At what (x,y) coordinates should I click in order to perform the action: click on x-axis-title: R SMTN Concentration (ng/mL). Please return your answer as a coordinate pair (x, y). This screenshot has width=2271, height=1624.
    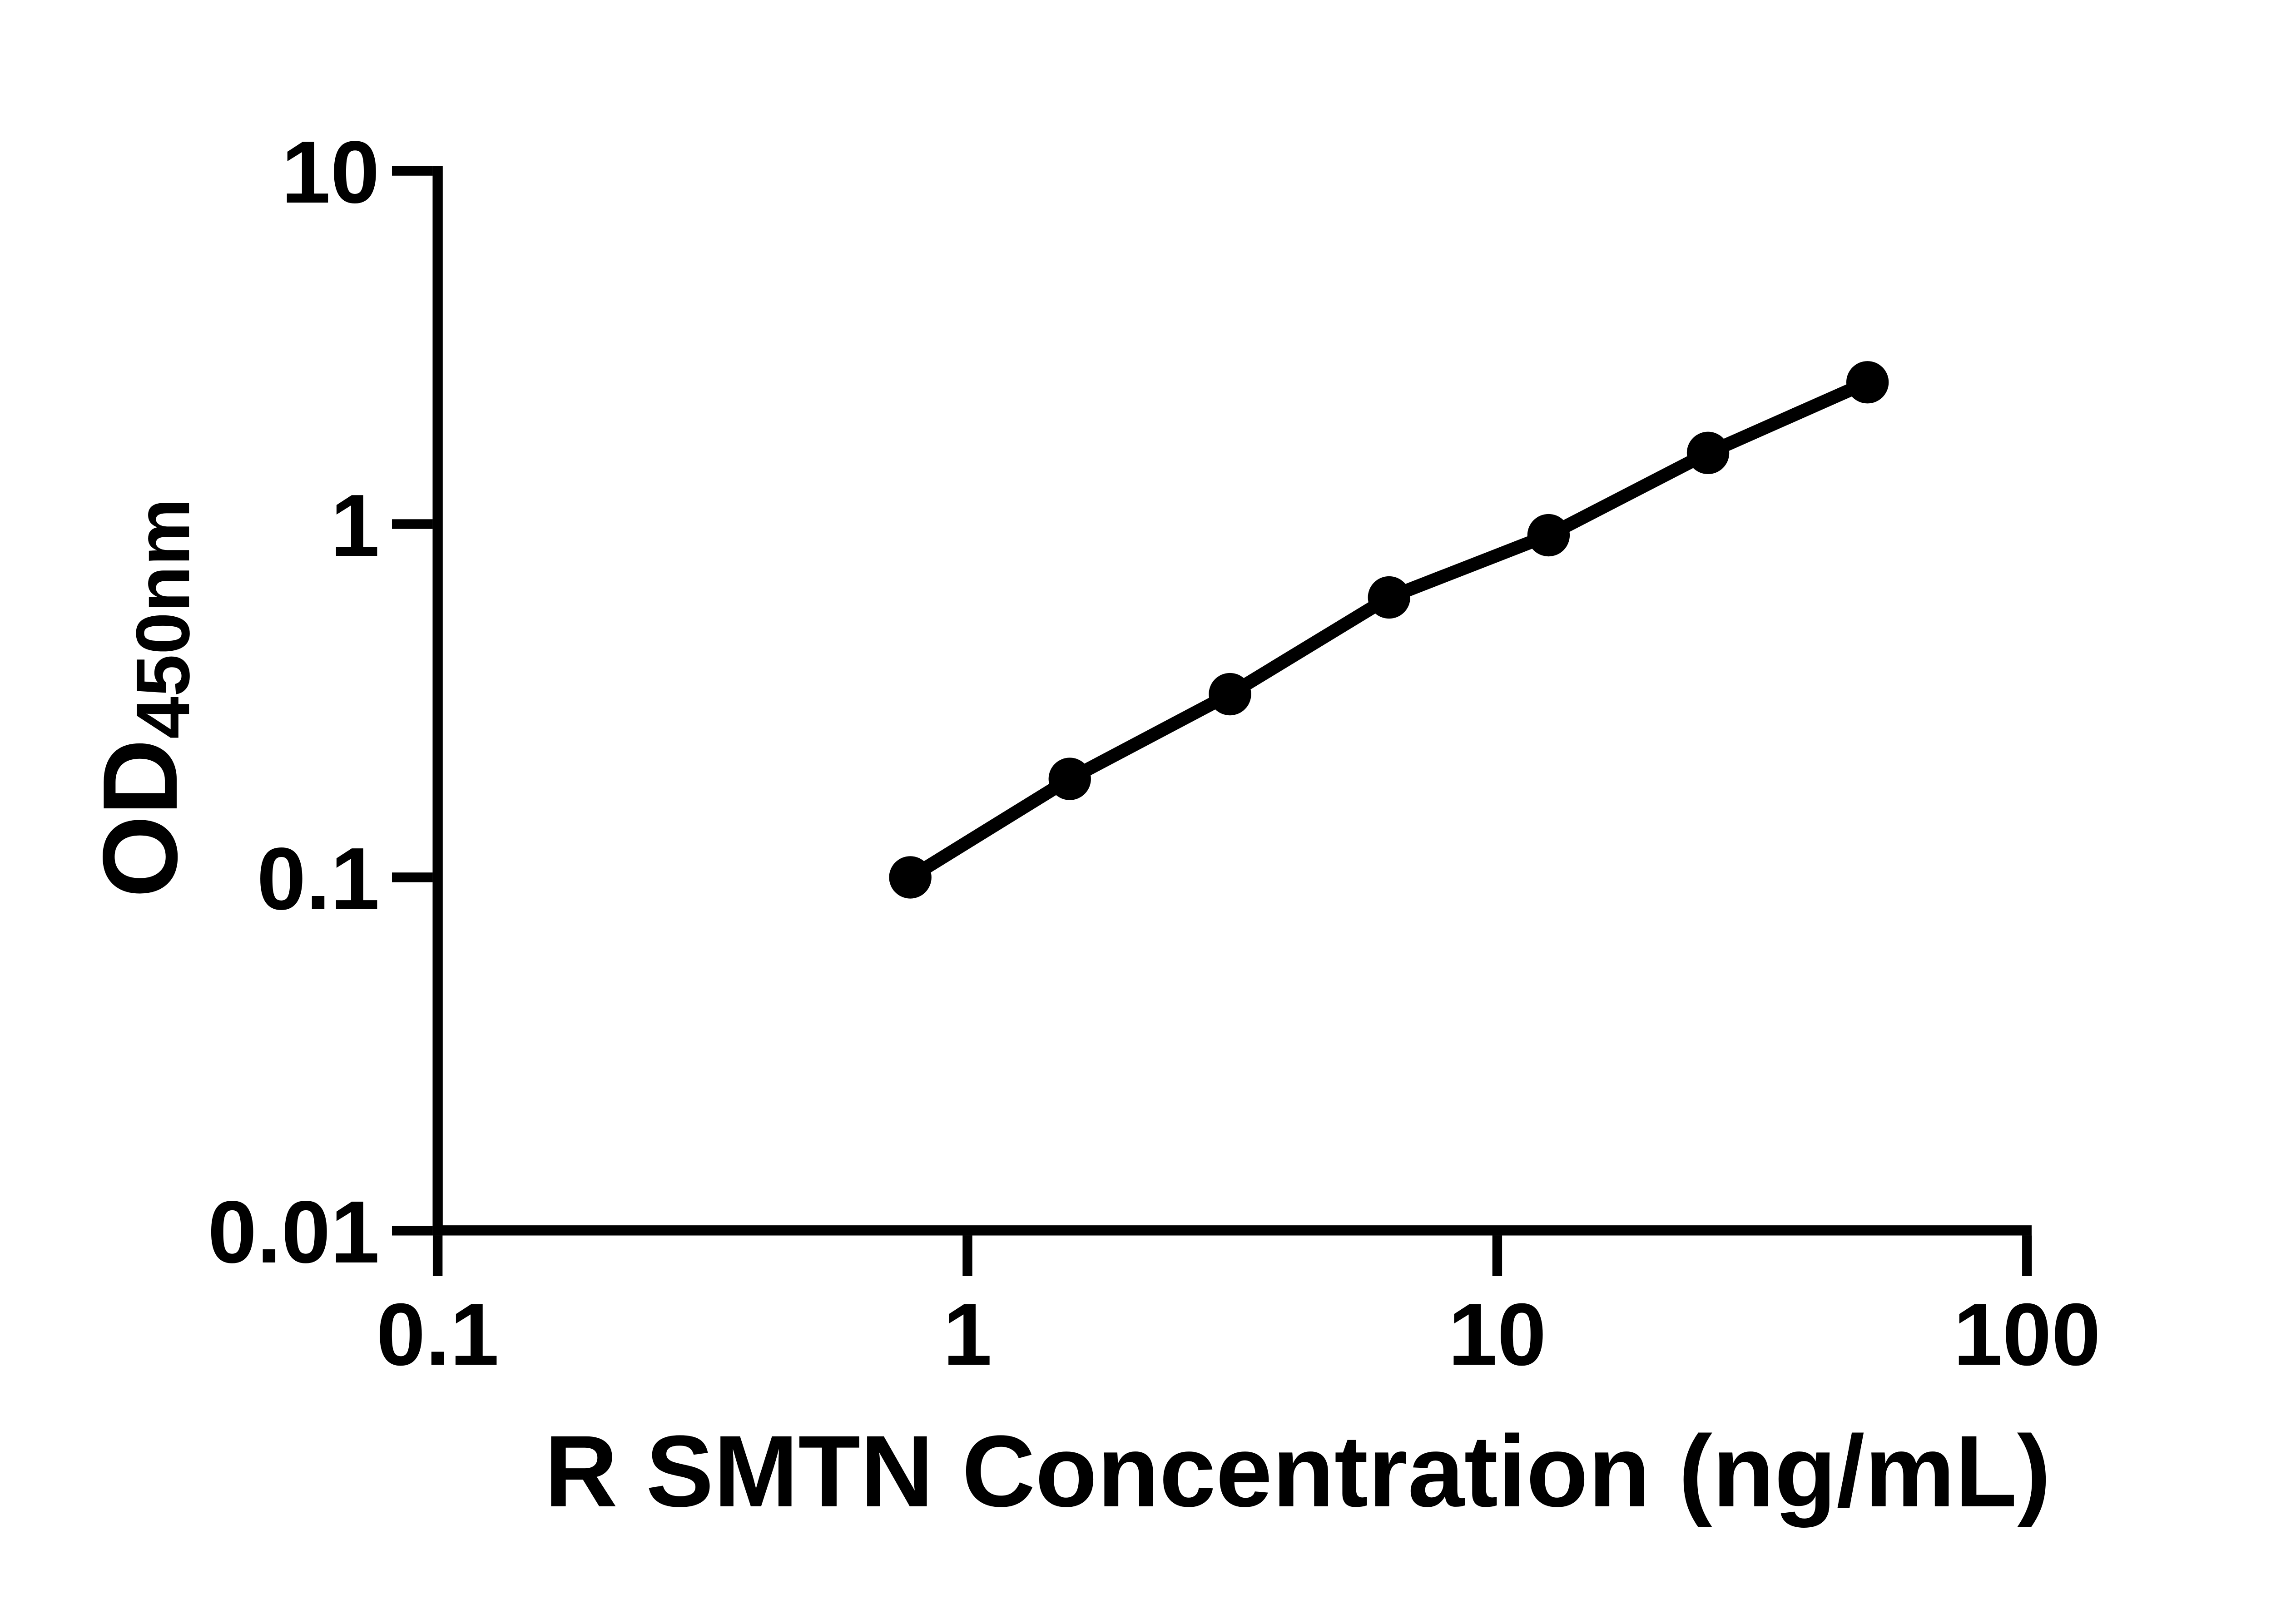
    Looking at the image, I should click on (1297, 1471).